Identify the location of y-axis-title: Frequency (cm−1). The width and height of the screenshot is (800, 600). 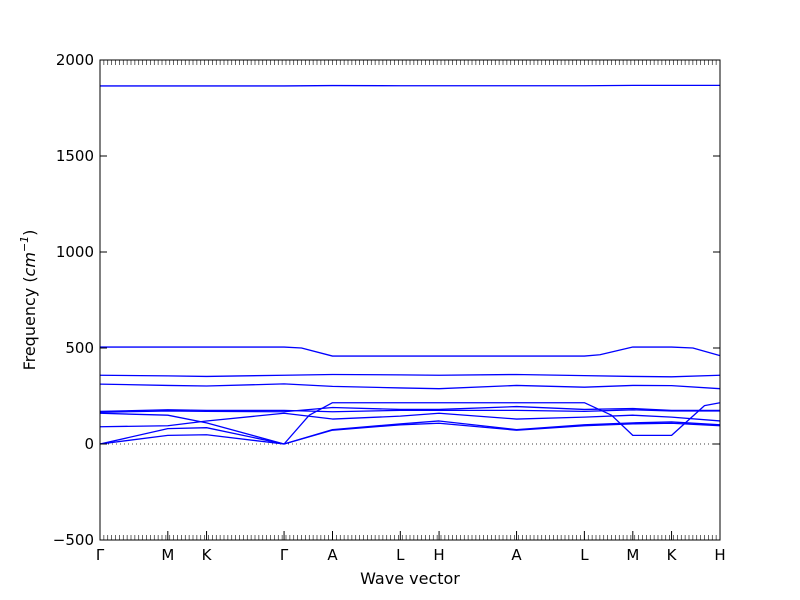
(28, 300).